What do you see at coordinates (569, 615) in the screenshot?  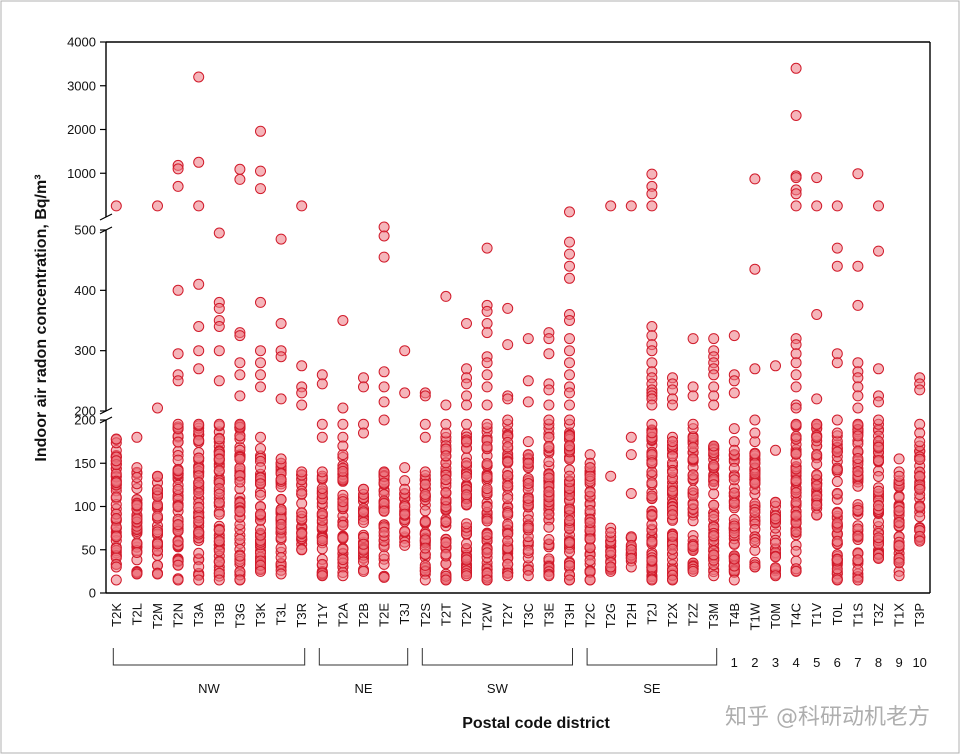 I see `x-category-label: T3H` at bounding box center [569, 615].